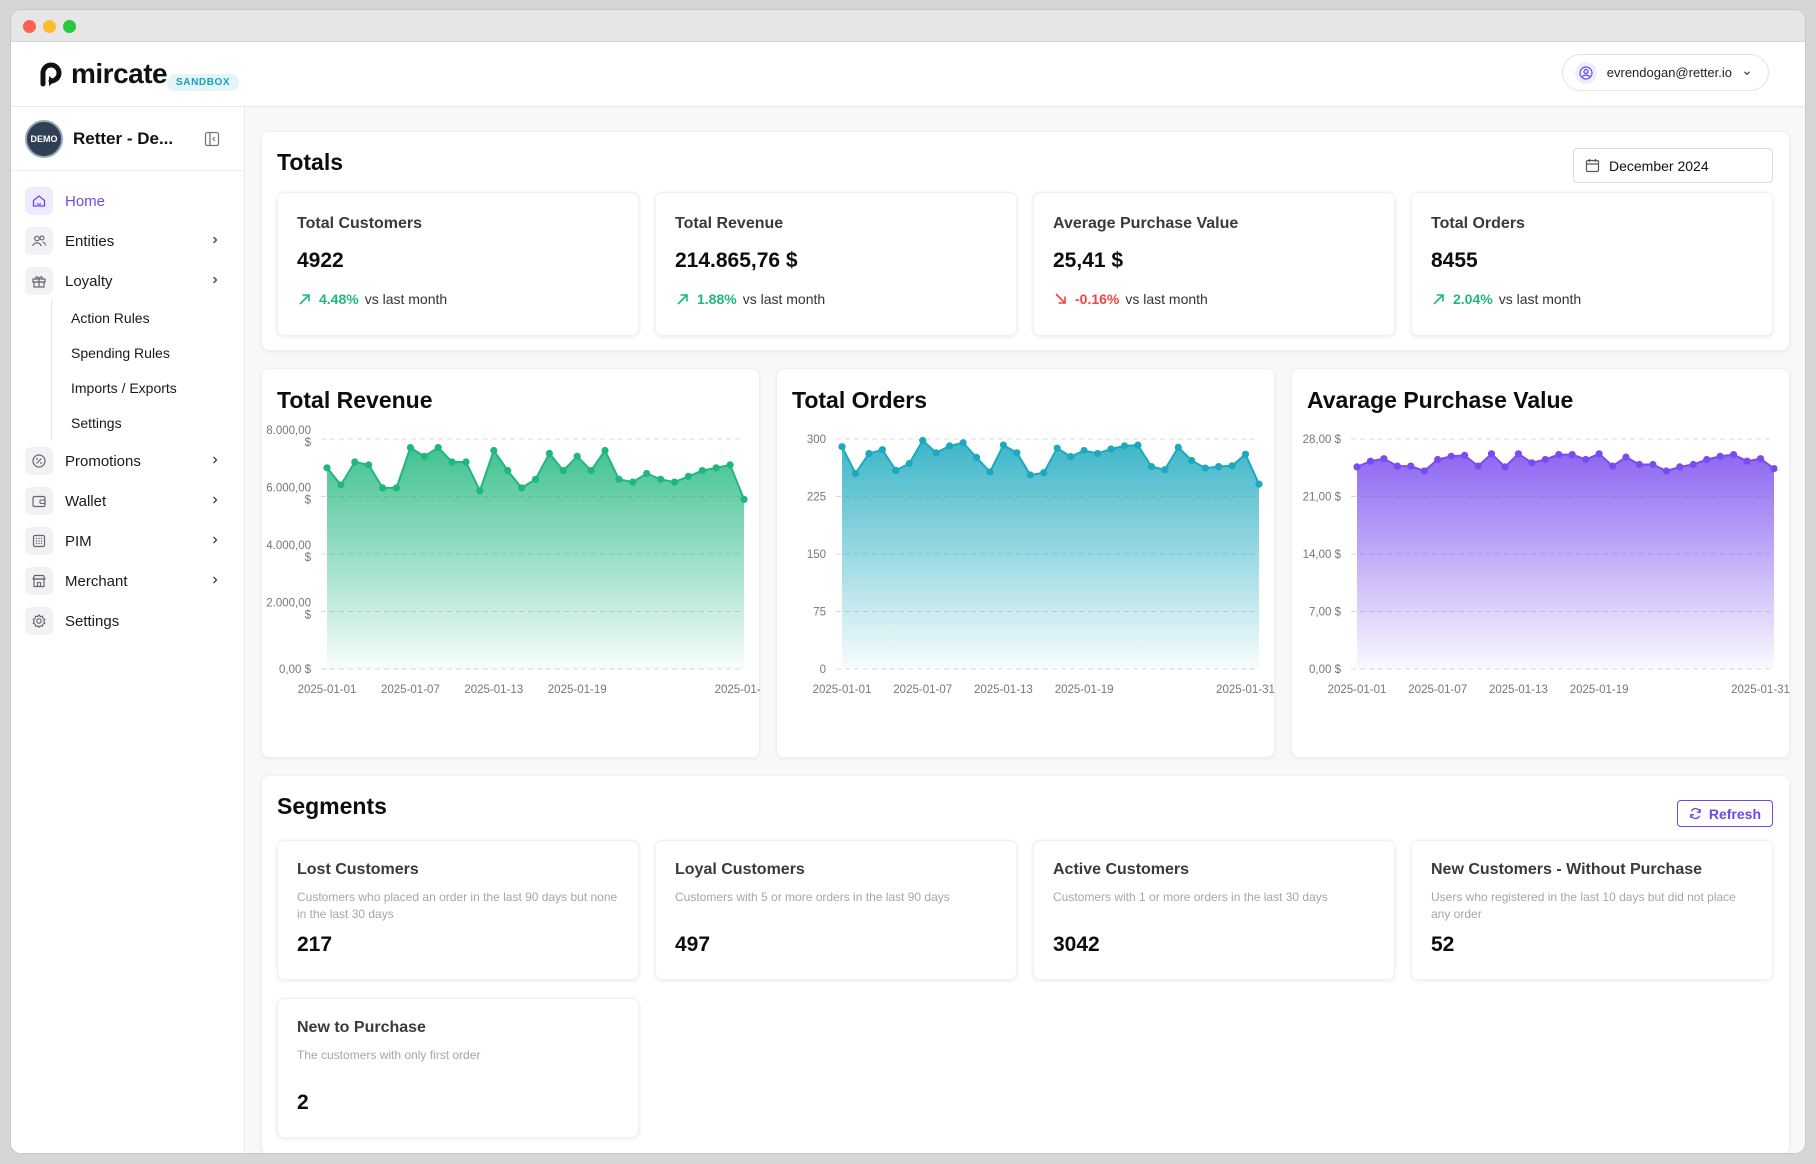  What do you see at coordinates (29, 26) in the screenshot?
I see `close-window-button` at bounding box center [29, 26].